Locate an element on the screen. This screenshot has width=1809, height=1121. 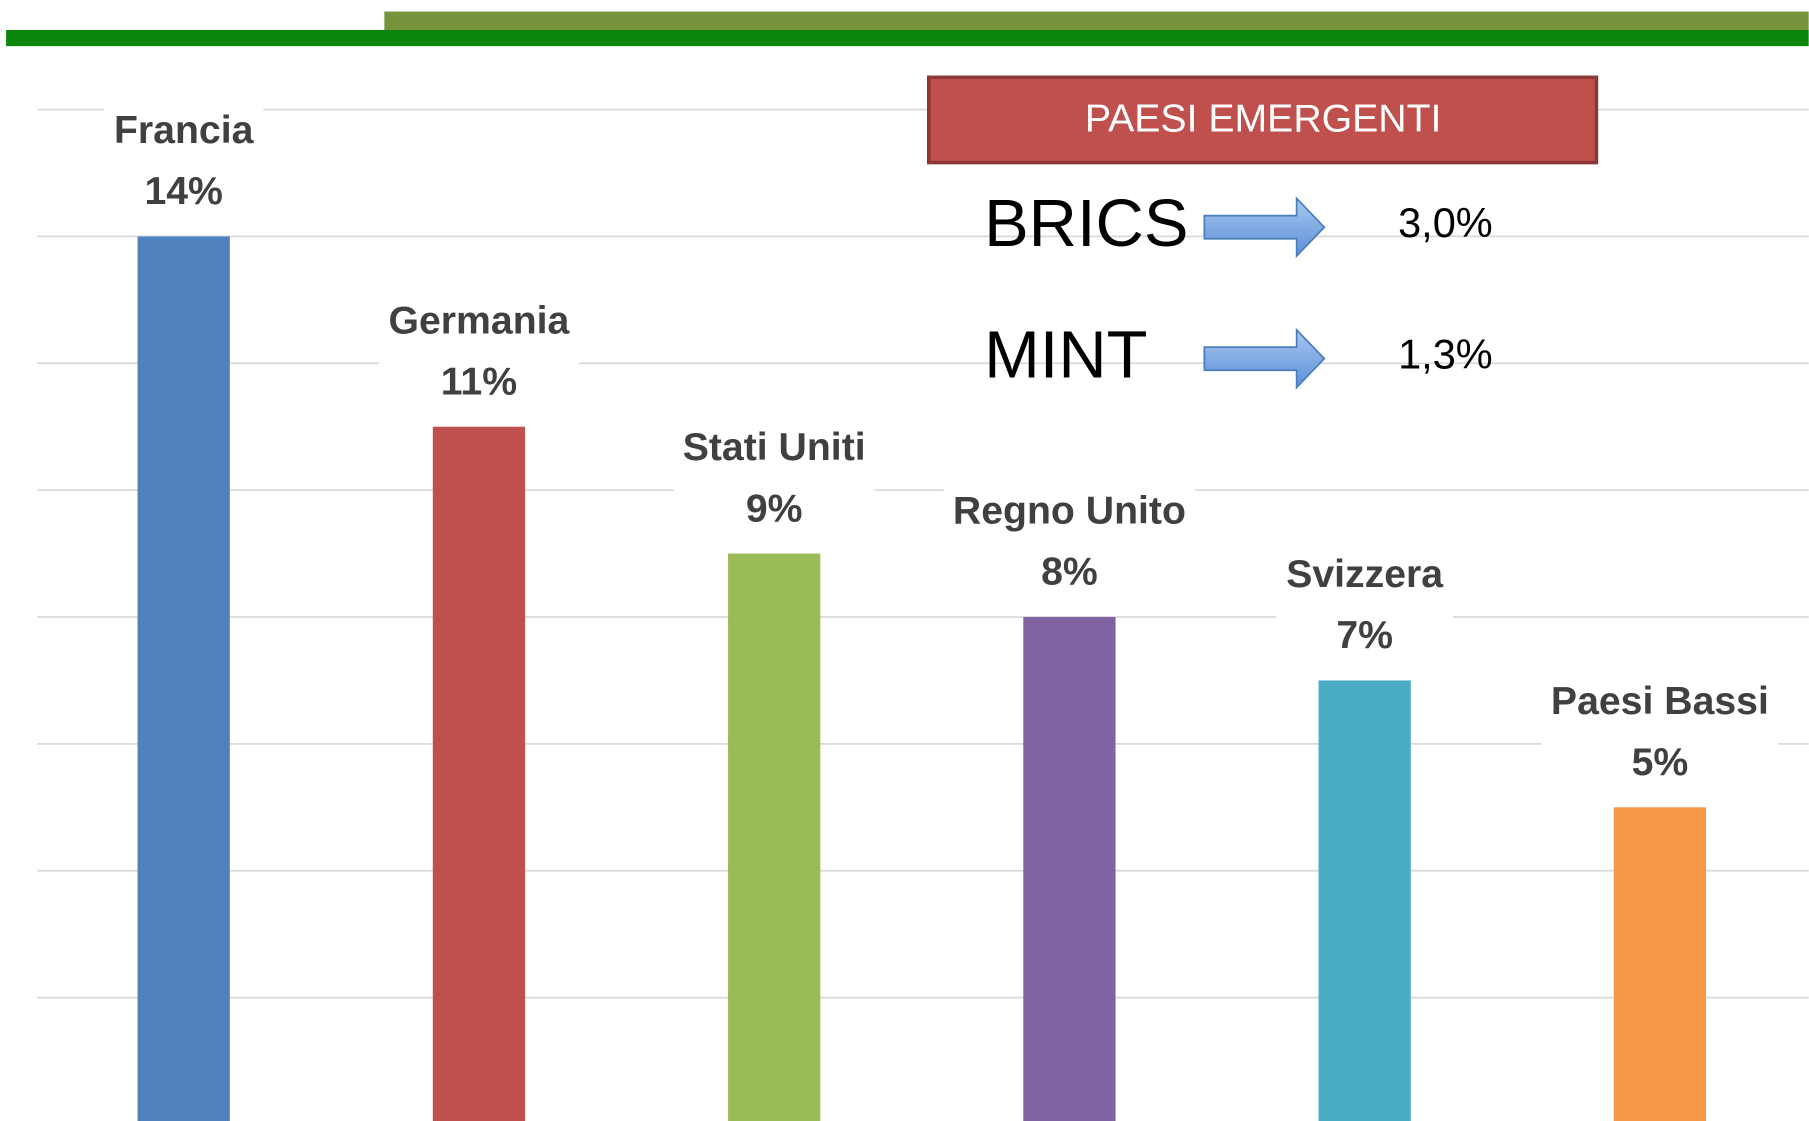
panel: PAESI EMERGENTI BRICS 3,0% MINT 1,3% is located at coordinates (1262, 233).